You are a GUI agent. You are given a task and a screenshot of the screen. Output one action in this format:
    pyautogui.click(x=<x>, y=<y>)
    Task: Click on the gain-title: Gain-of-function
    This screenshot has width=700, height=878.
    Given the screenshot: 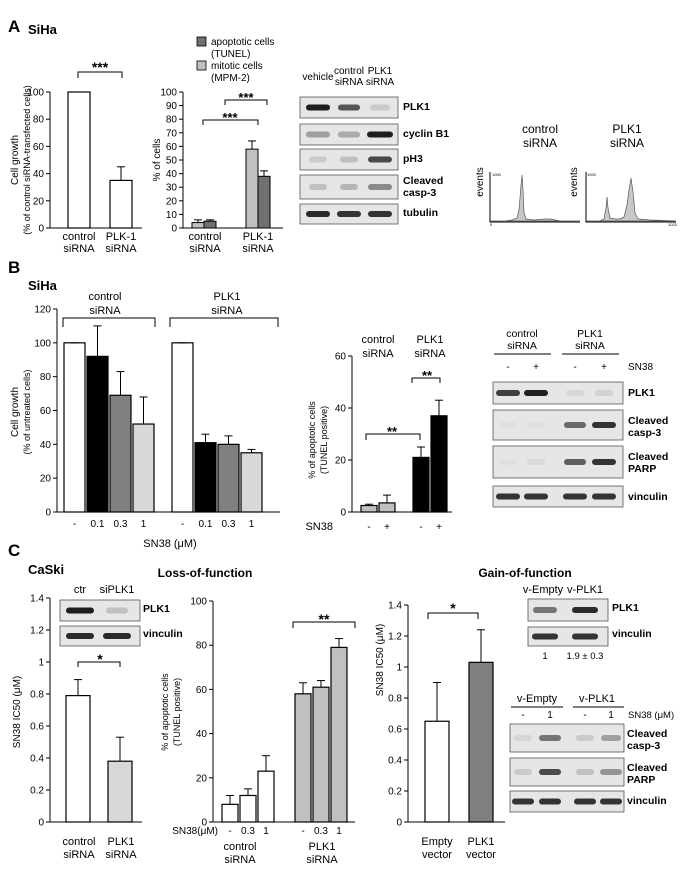 What is the action you would take?
    pyautogui.click(x=524, y=573)
    